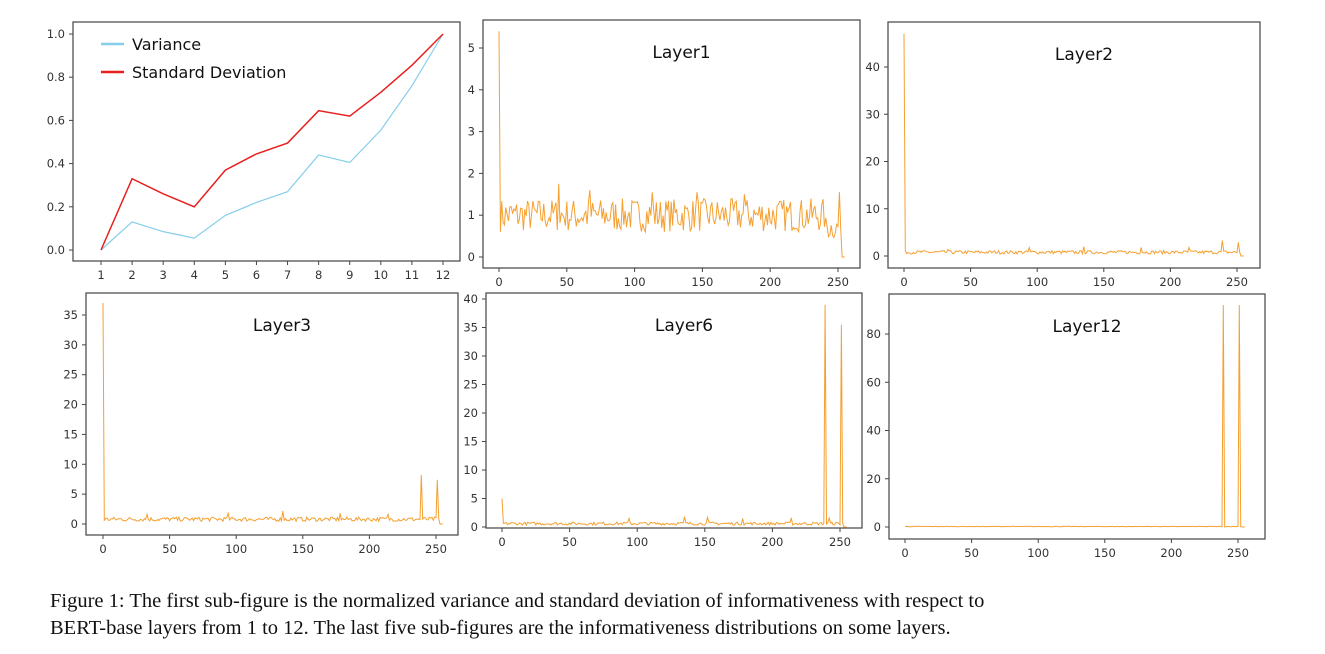  What do you see at coordinates (412, 275) in the screenshot?
I see `x-tick-label: 11` at bounding box center [412, 275].